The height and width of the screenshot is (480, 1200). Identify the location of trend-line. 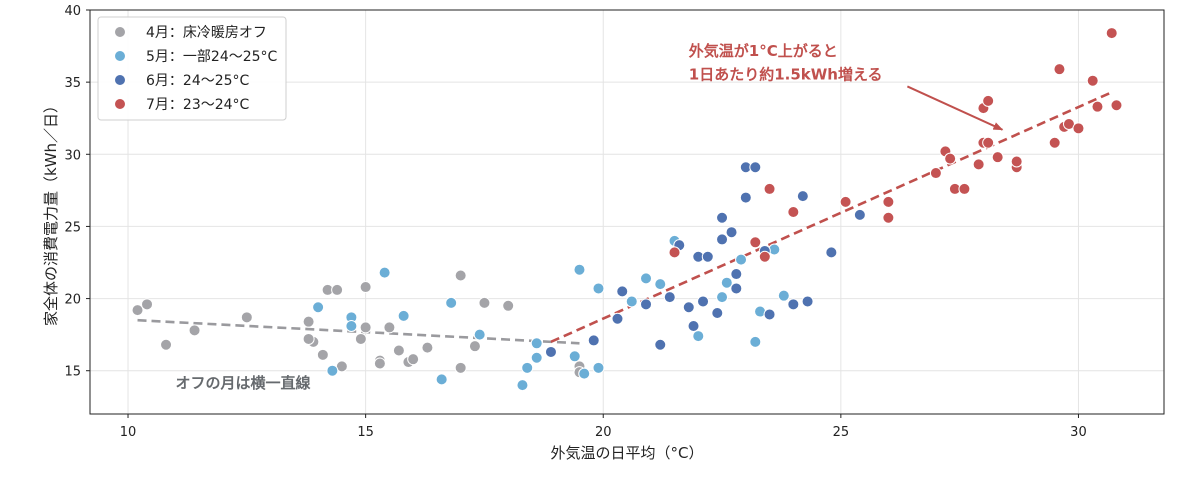
(358, 331).